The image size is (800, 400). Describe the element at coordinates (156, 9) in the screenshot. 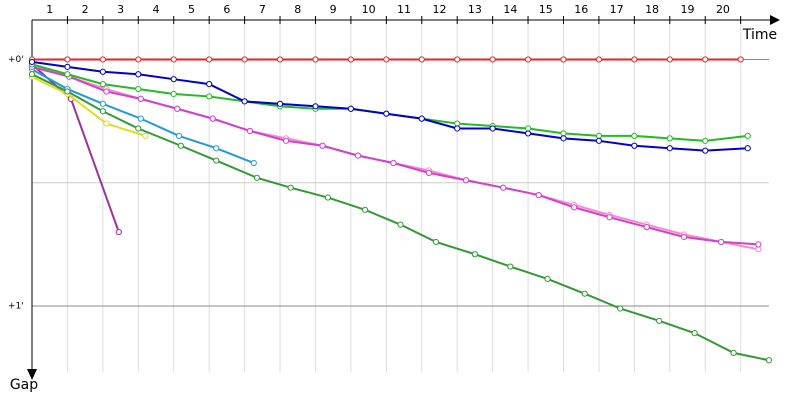

I see `x-tick-label: 4` at that location.